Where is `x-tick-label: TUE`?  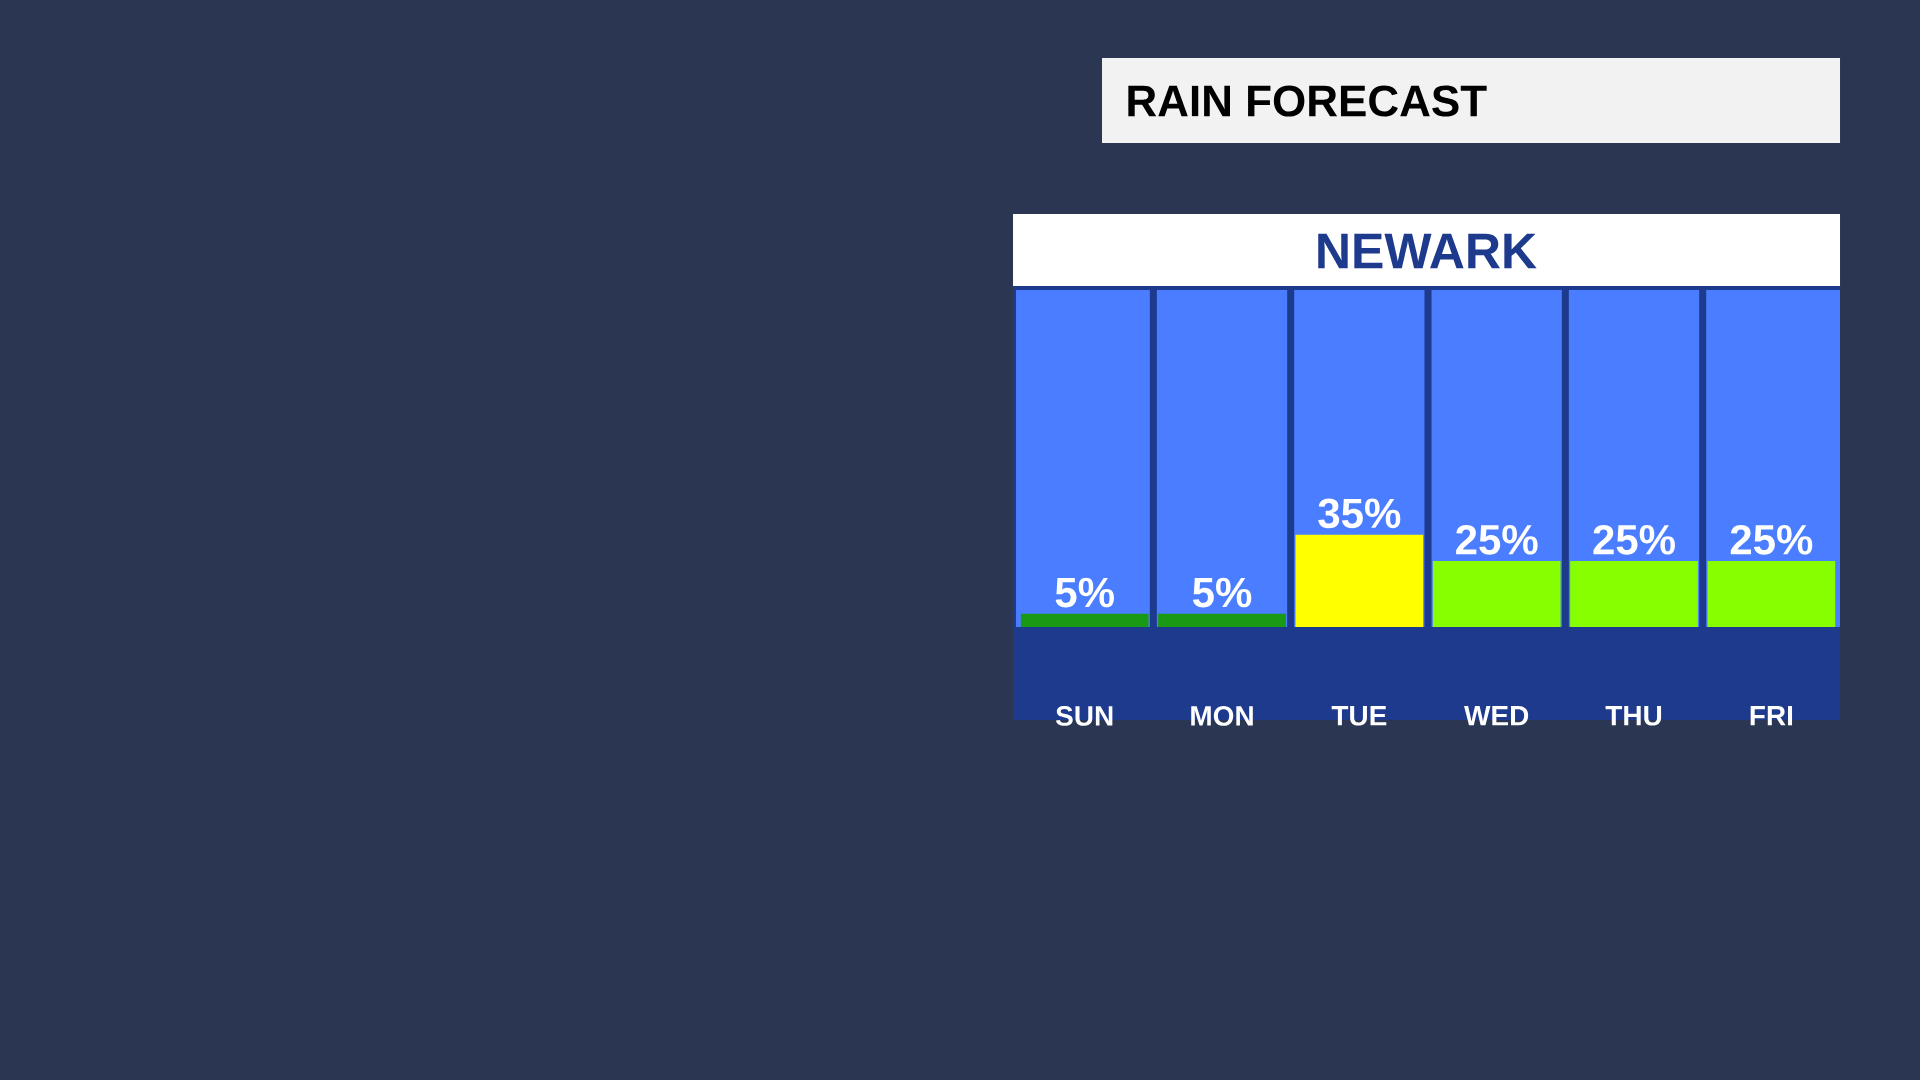
x-tick-label: TUE is located at coordinates (1359, 716).